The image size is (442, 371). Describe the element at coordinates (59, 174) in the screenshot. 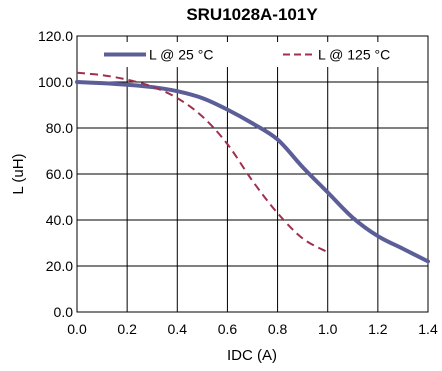

I see `y-tick-label-3: 60.0` at that location.